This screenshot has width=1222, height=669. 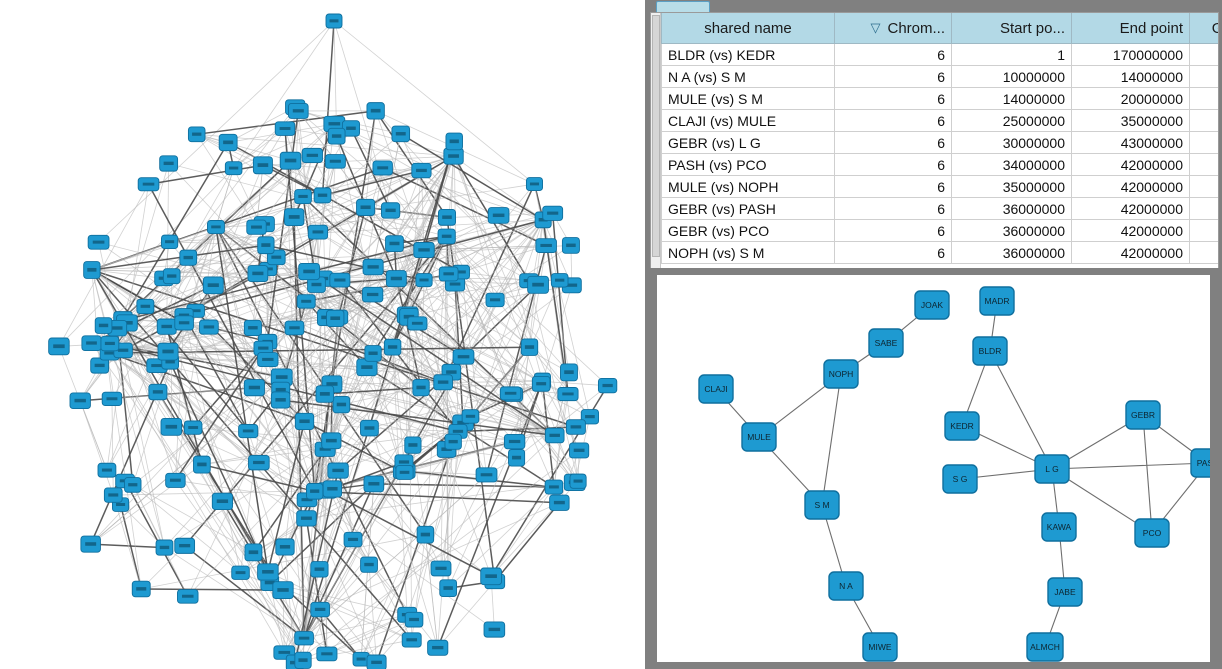 I want to click on detail-node-kedr: KEDR, so click(x=962, y=426).